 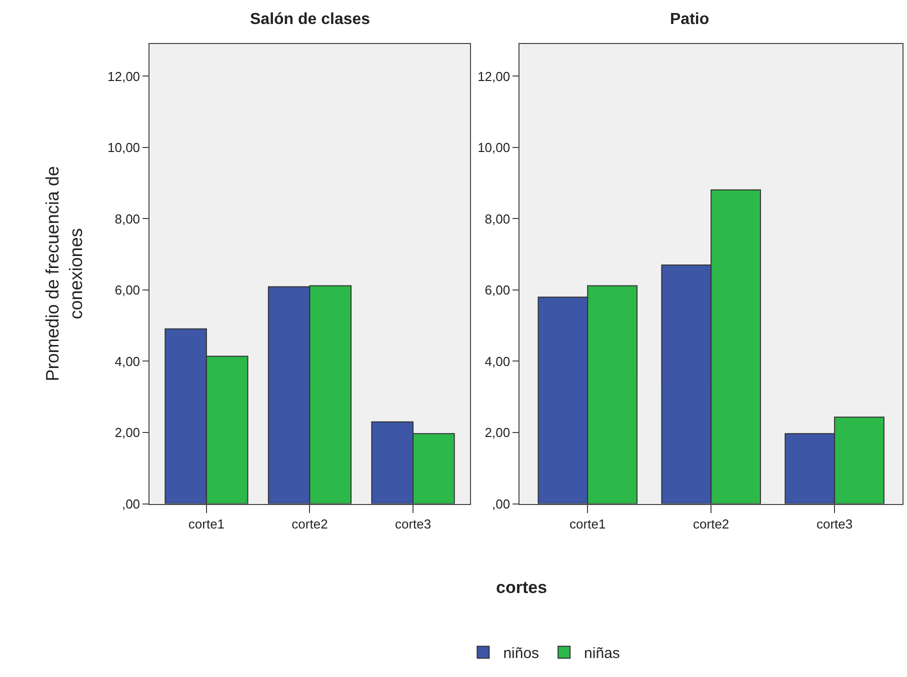 What do you see at coordinates (64, 274) in the screenshot?
I see `y-axis-title: Promedio de frecuencia de conexiones` at bounding box center [64, 274].